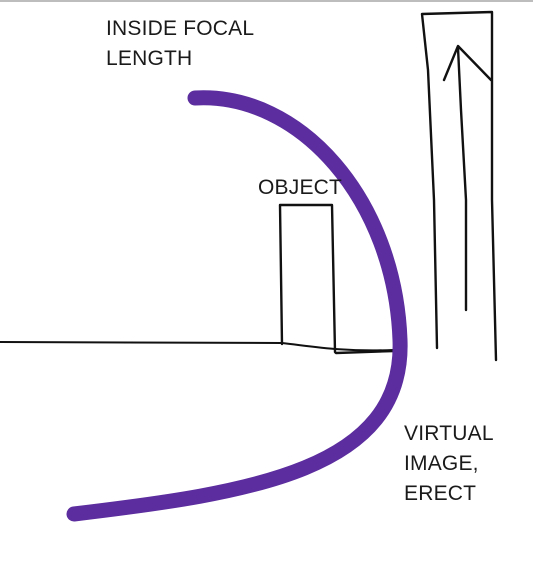 The width and height of the screenshot is (533, 571). What do you see at coordinates (337, 279) in the screenshot?
I see `object-rectangle` at bounding box center [337, 279].